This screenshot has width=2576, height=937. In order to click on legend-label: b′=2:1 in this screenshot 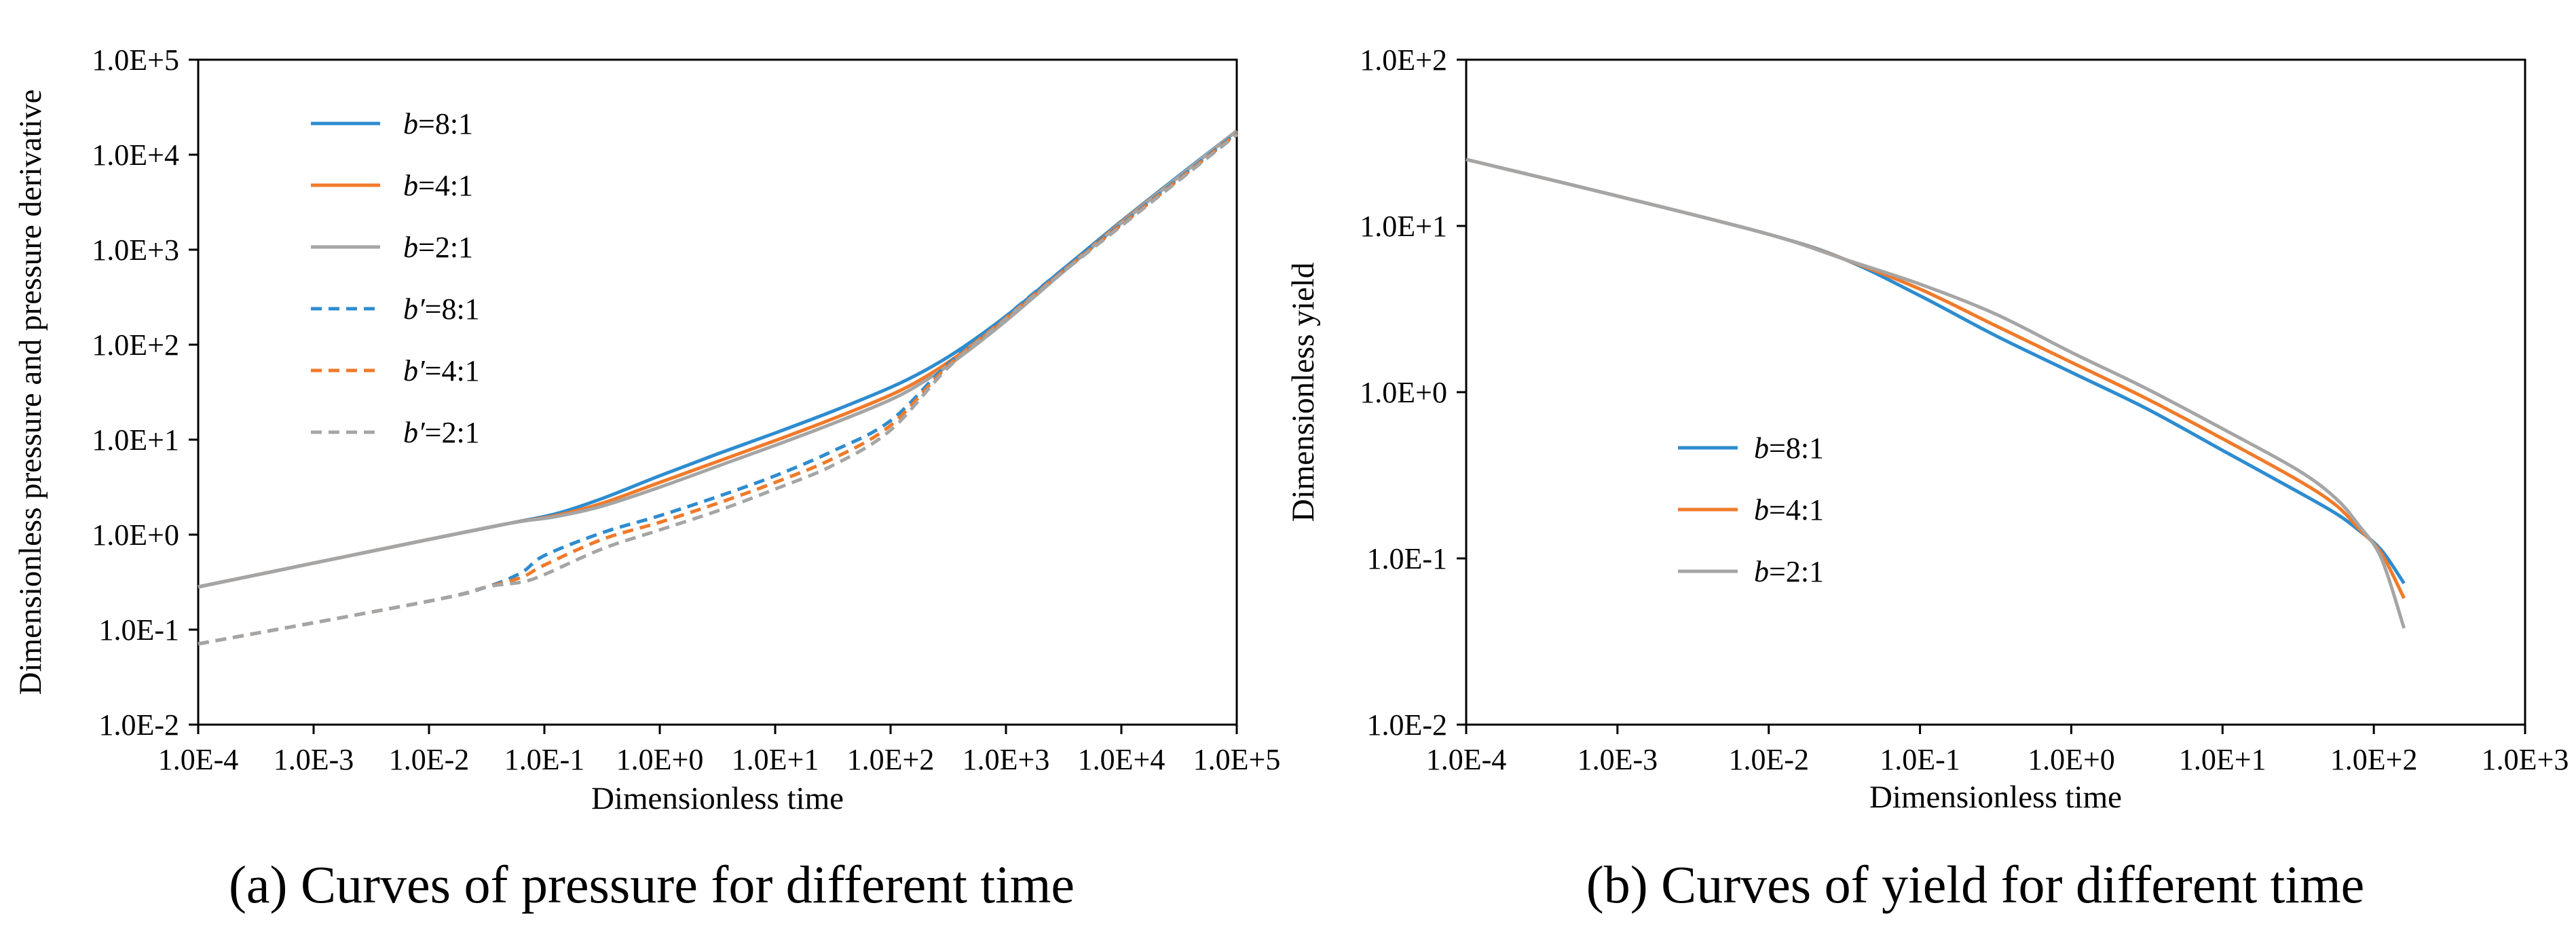, I will do `click(442, 433)`.